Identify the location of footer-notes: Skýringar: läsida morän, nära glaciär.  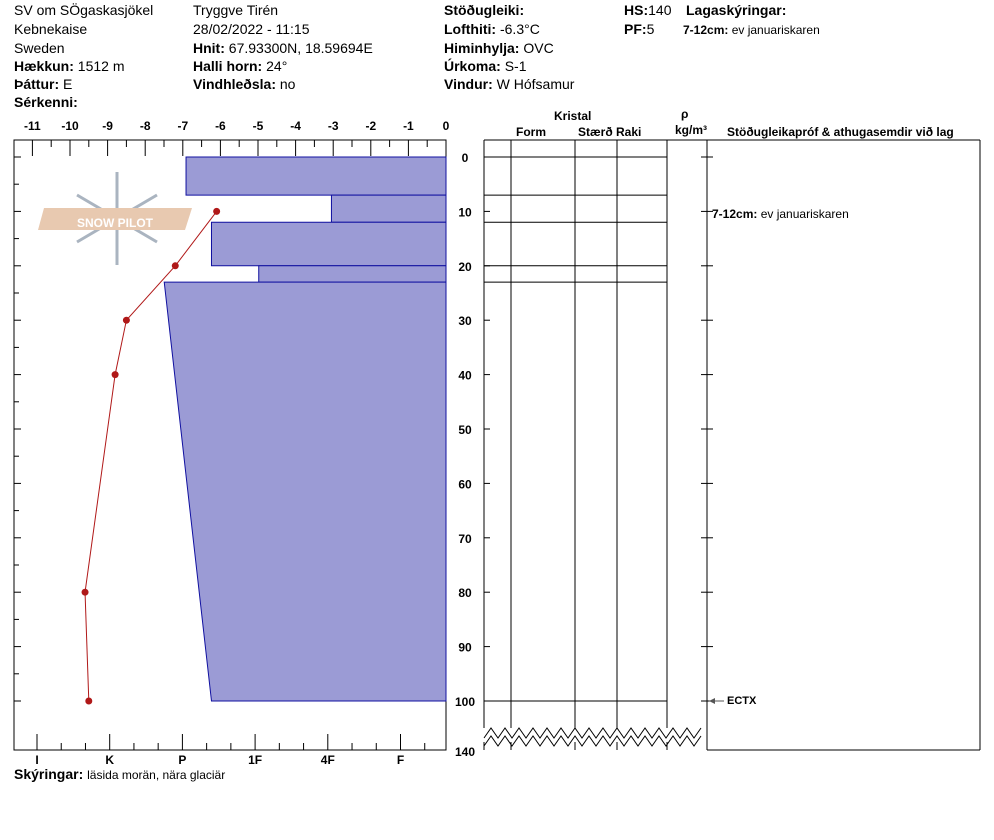
(120, 774).